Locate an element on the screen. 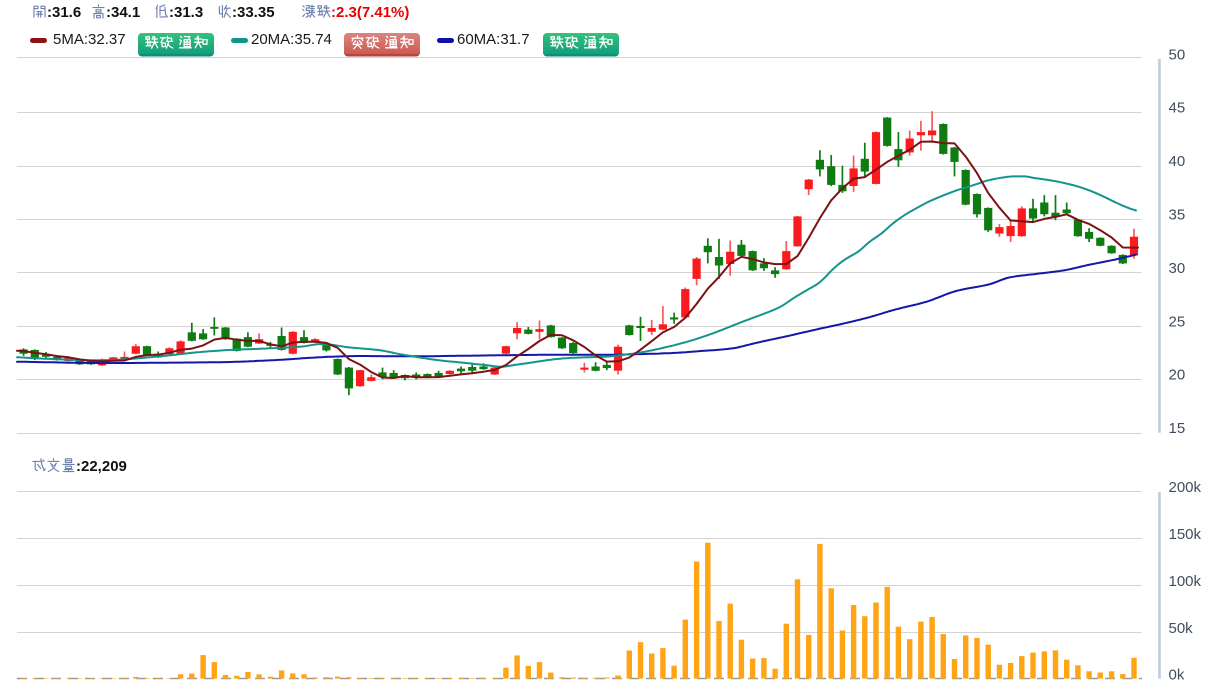  svg-text: 50 is located at coordinates (1177, 54).